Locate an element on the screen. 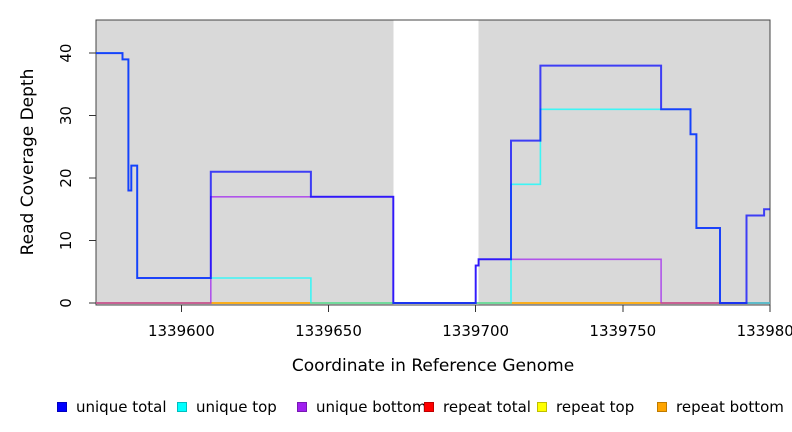  legend-item-repeat-bottom: repeat bottom is located at coordinates (720, 407).